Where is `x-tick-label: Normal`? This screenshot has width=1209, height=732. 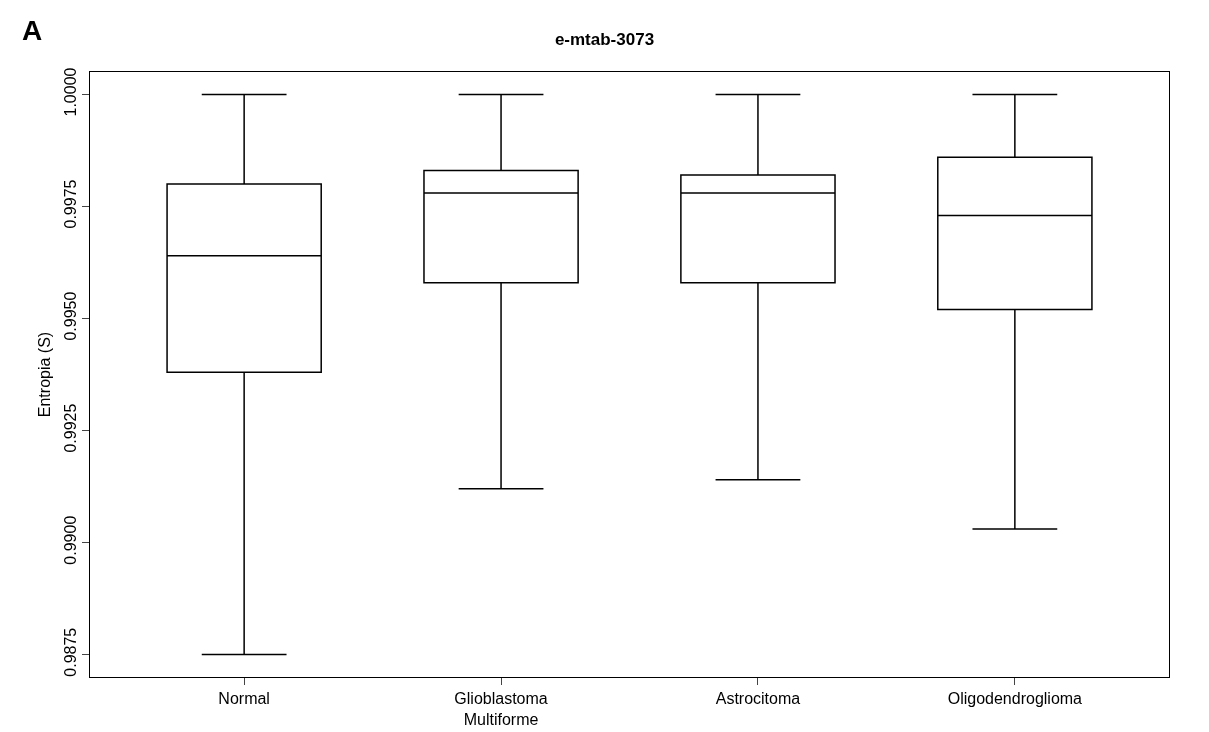
x-tick-label: Normal is located at coordinates (244, 699).